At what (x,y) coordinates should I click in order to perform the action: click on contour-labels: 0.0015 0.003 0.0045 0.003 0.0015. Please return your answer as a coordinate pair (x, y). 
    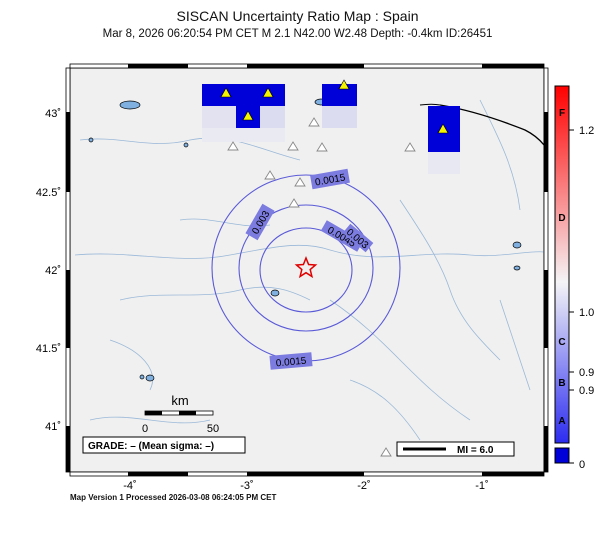
    Looking at the image, I should click on (309, 269).